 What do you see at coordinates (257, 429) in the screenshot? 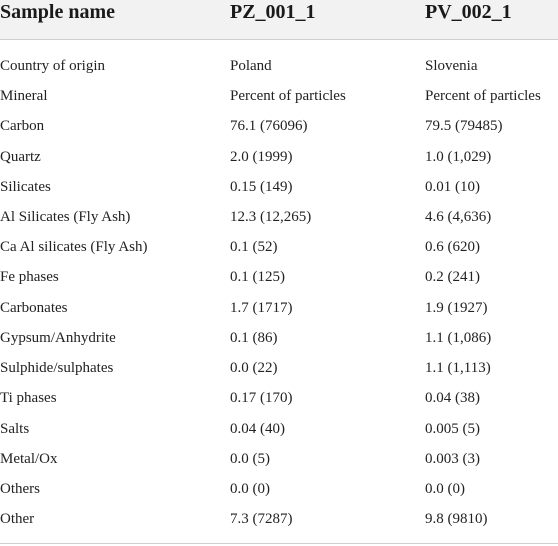
I see `pz-value: 0.04 (40)` at bounding box center [257, 429].